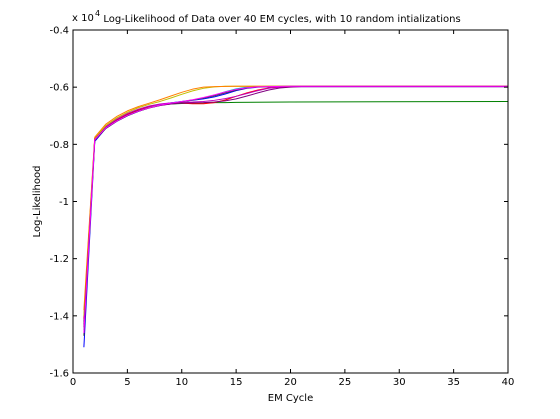 Image resolution: width=560 pixels, height=419 pixels. What do you see at coordinates (59, 145) in the screenshot?
I see `y-tick-label: -0.8` at bounding box center [59, 145].